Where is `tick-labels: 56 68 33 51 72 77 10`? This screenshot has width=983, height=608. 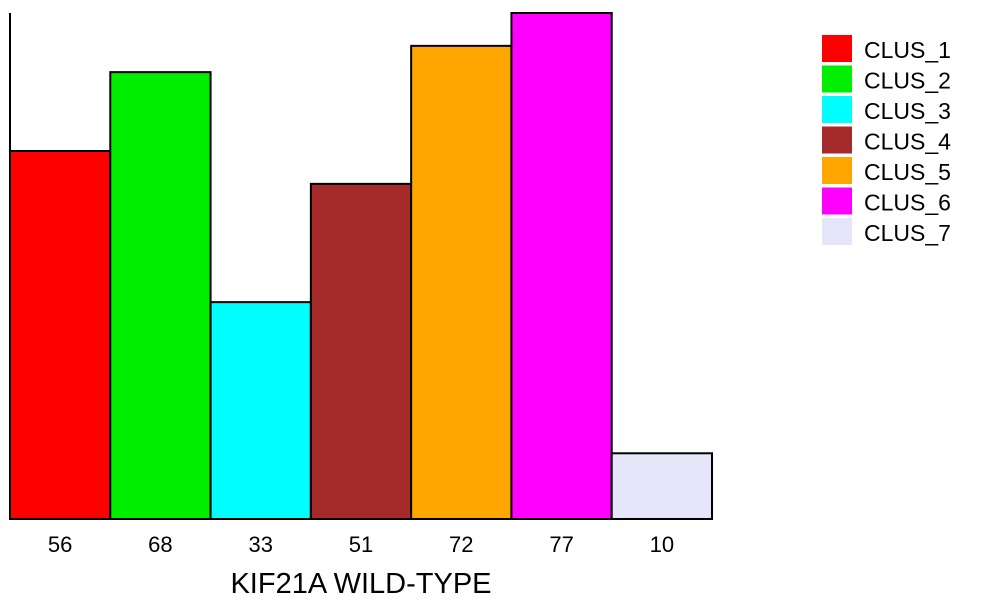 tick-labels: 56 68 33 51 72 77 10 is located at coordinates (361, 544).